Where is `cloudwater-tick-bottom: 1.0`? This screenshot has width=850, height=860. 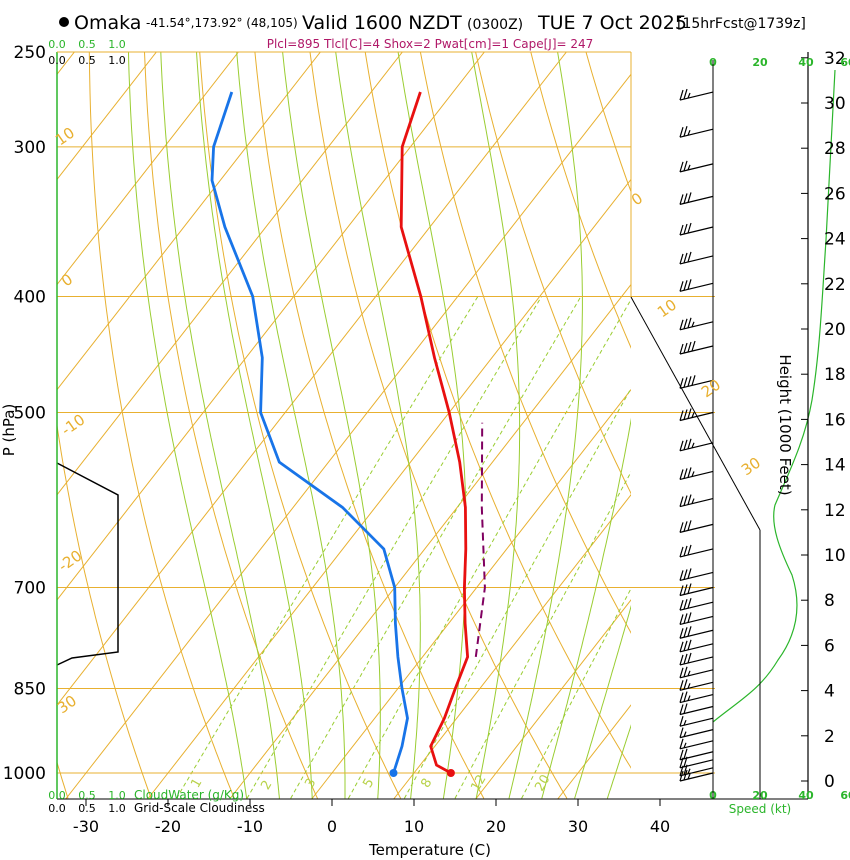
cloudwater-tick-bottom: 1.0 is located at coordinates (117, 795).